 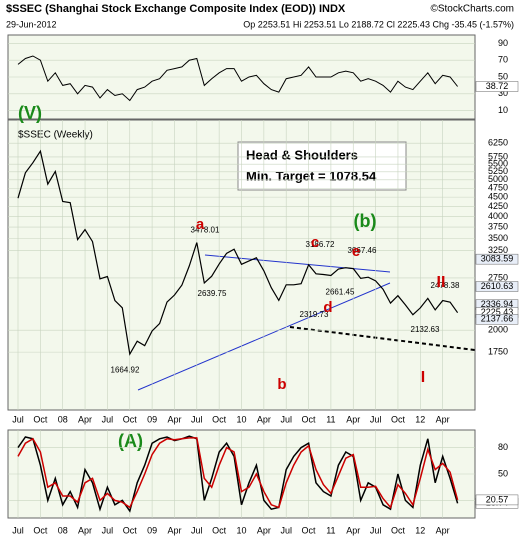 I want to click on y-tick-label: 1750, so click(x=498, y=352).